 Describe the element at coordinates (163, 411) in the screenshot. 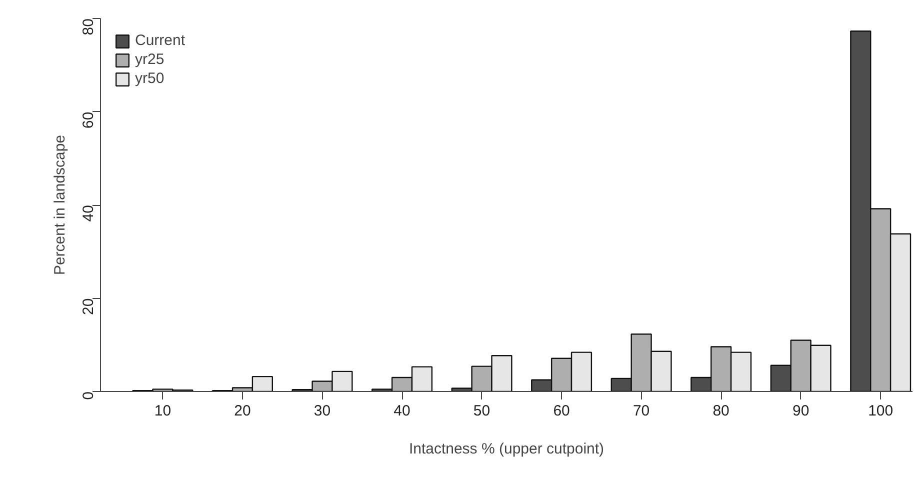

I see `x-tick-label: 10` at that location.